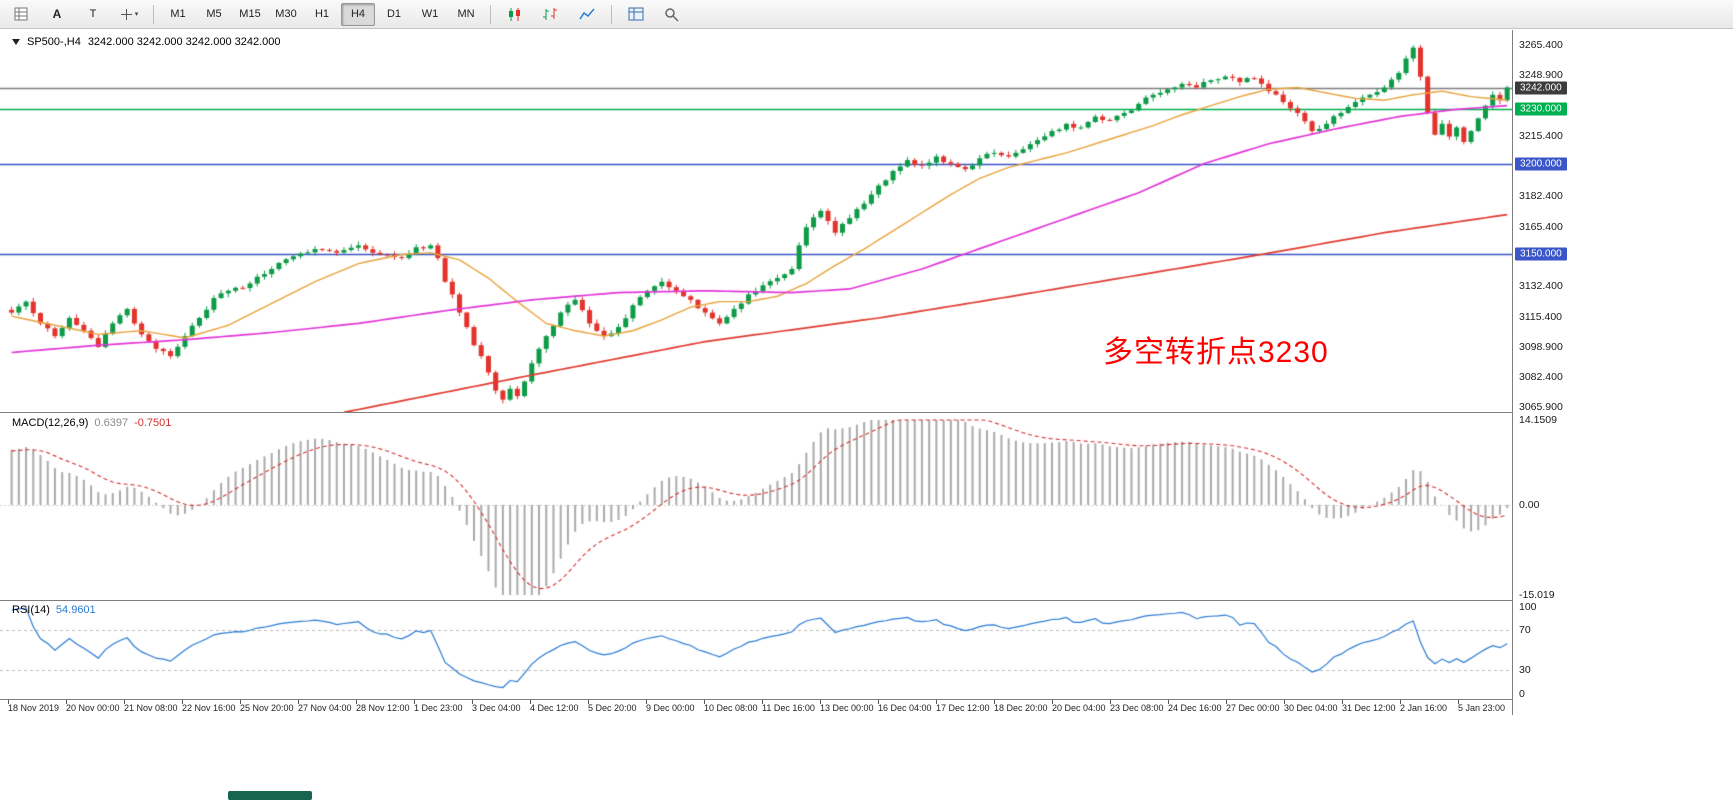 Image resolution: width=1733 pixels, height=800 pixels. What do you see at coordinates (214, 14) in the screenshot?
I see `timeframe-button-m5: M5` at bounding box center [214, 14].